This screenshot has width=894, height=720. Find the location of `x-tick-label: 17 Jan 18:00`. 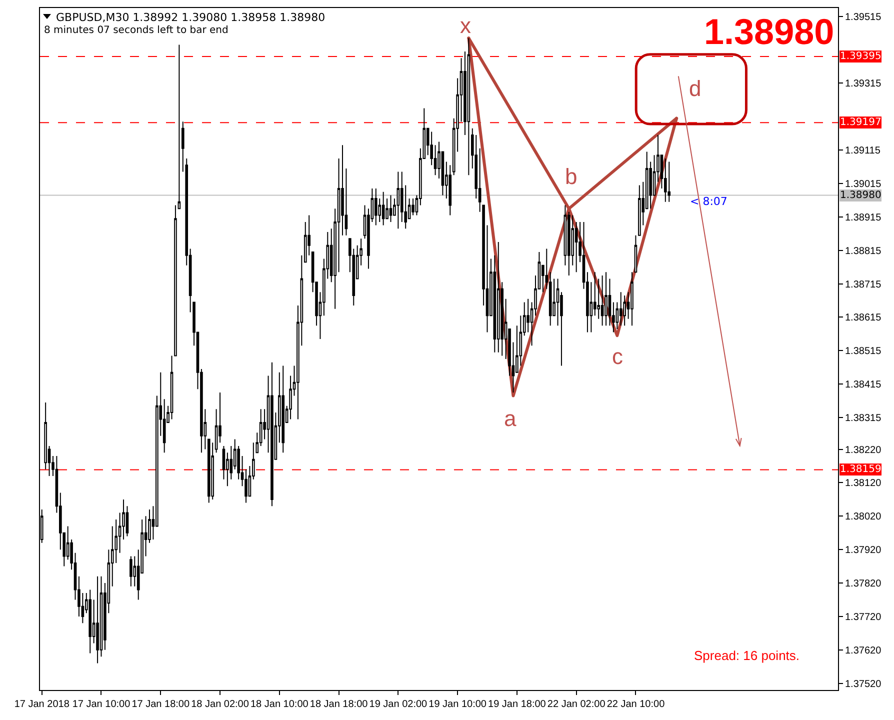

x-tick-label: 17 Jan 18:00 is located at coordinates (161, 704).